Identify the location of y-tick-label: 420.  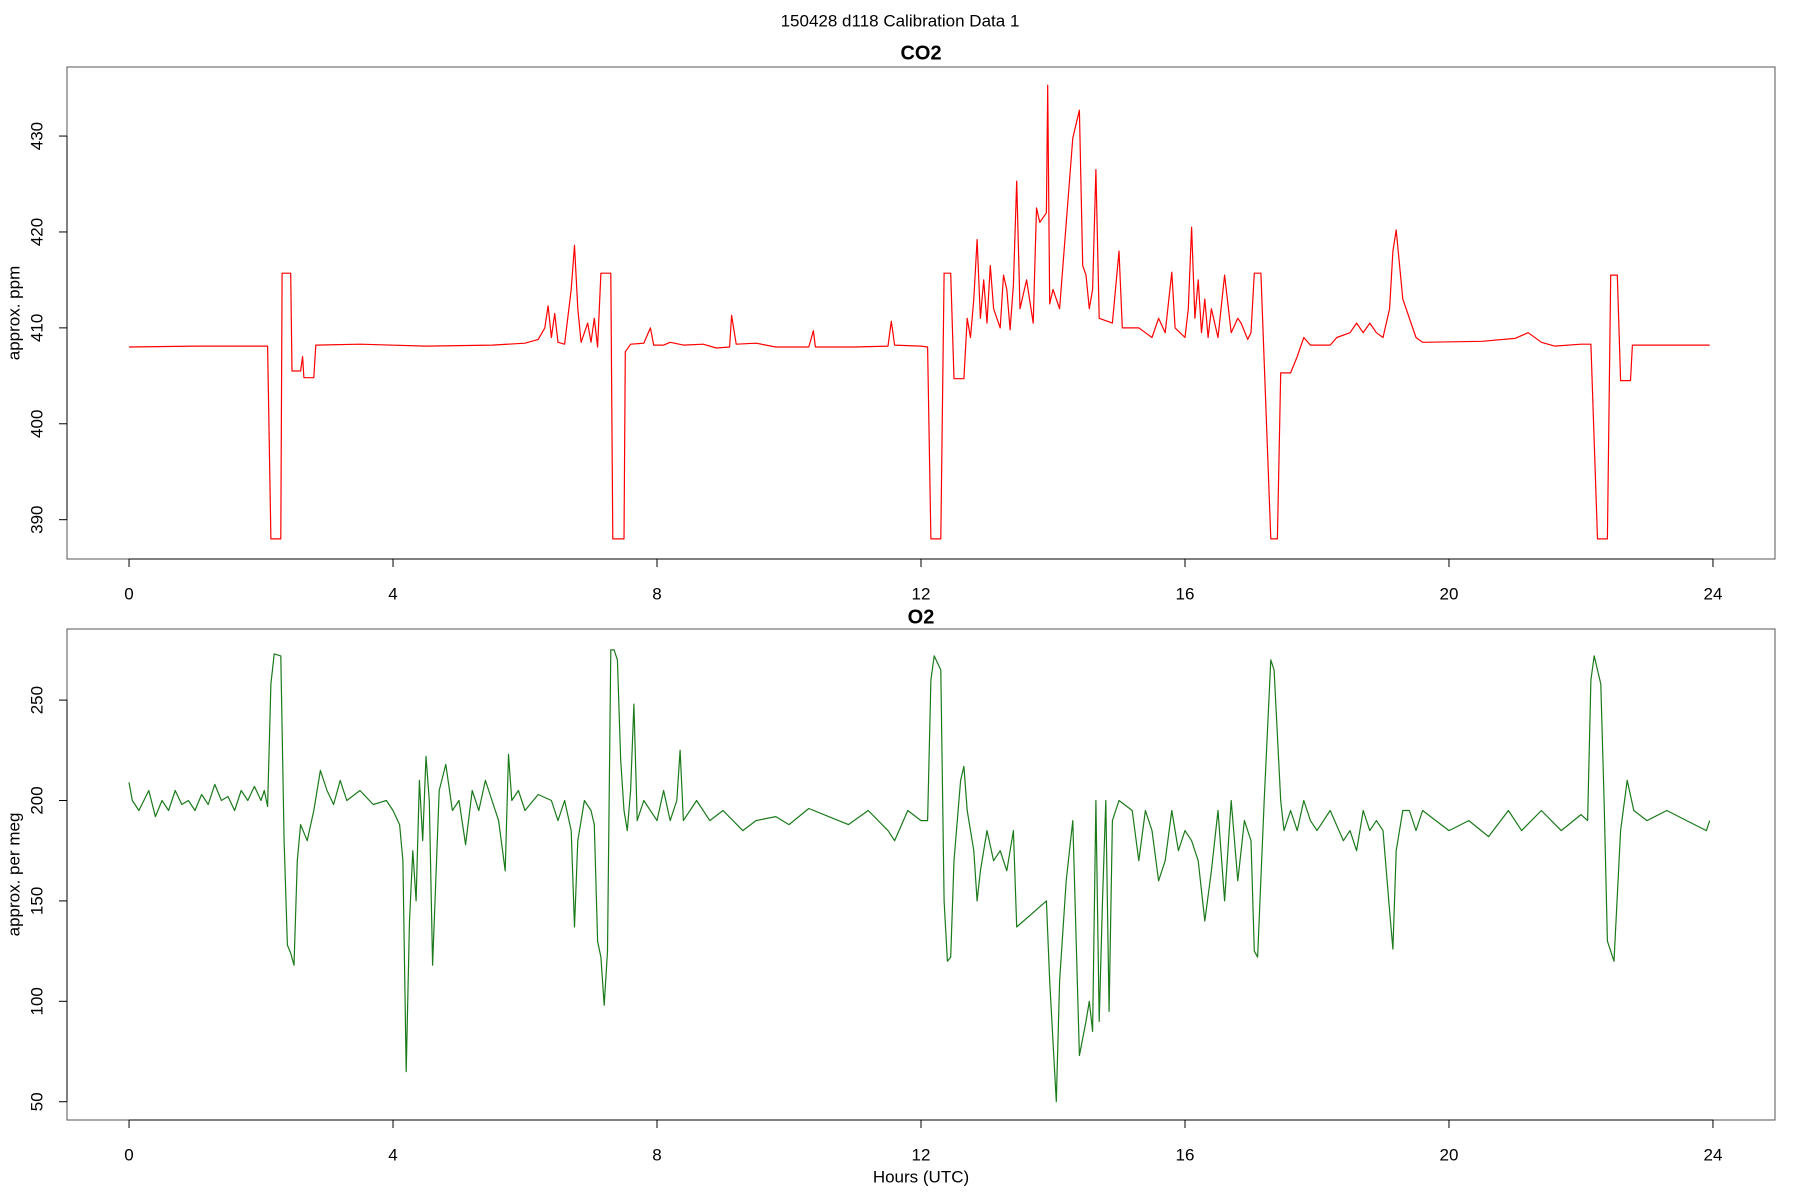
(36, 232).